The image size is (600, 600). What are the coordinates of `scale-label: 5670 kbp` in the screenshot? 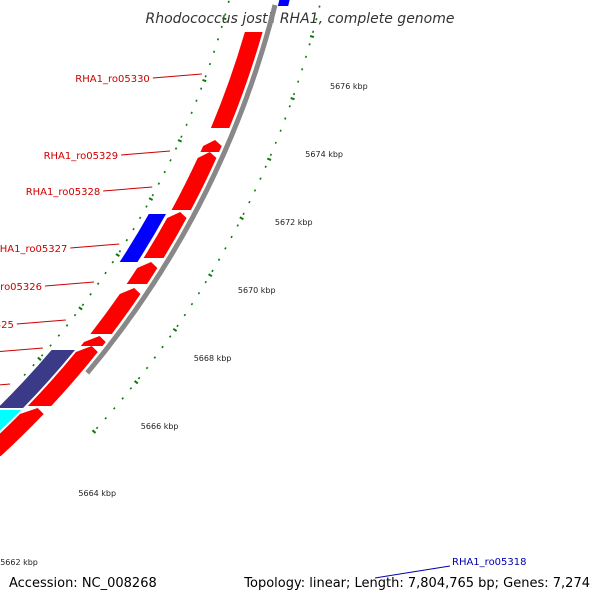 It's located at (257, 290).